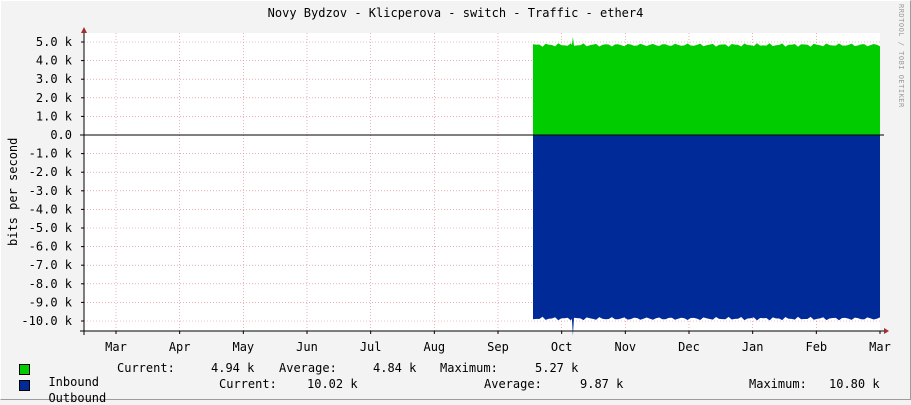 The height and width of the screenshot is (405, 911). What do you see at coordinates (901, 56) in the screenshot?
I see `rrdtool-watermark: RRDTOOL / TOBI OETIKER` at bounding box center [901, 56].